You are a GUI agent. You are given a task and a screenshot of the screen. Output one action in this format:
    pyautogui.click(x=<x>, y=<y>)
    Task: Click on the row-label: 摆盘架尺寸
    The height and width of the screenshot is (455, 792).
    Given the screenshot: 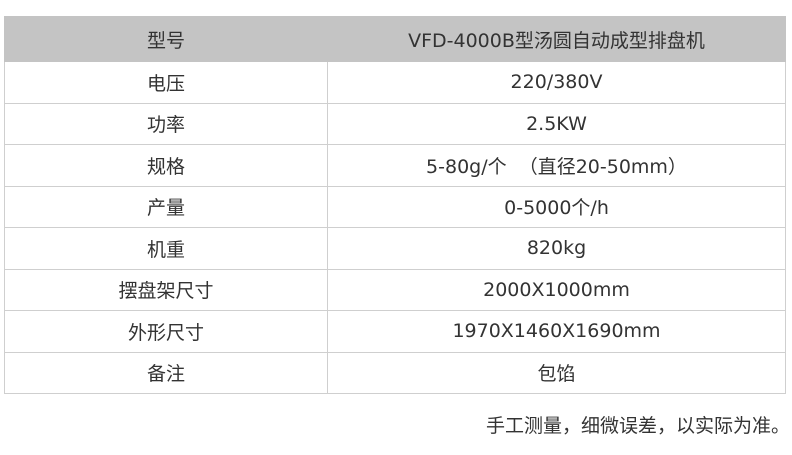 What is the action you would take?
    pyautogui.click(x=166, y=289)
    